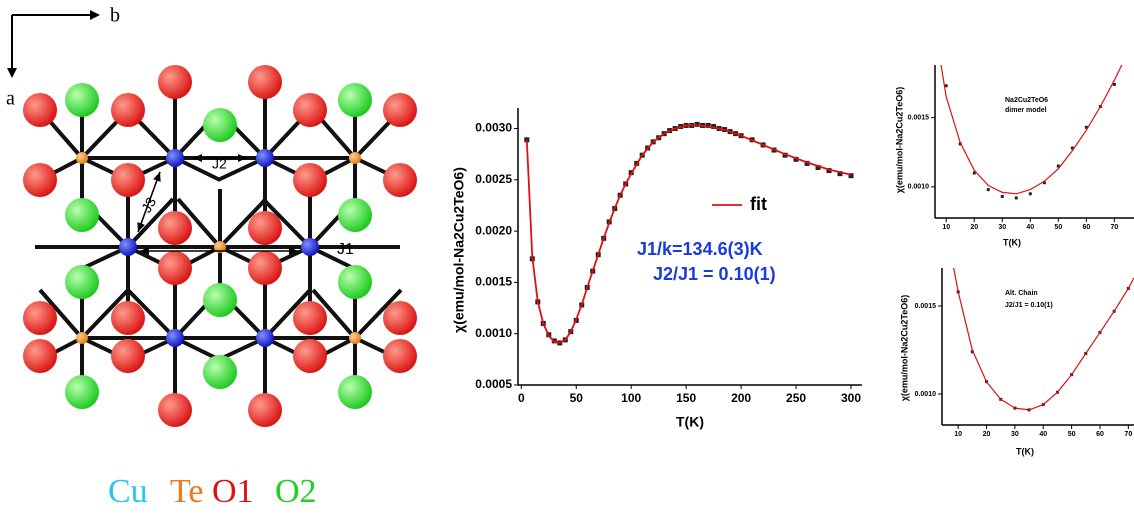 This screenshot has width=1134, height=514. What do you see at coordinates (345, 249) in the screenshot?
I see `coupling-label: J1` at bounding box center [345, 249].